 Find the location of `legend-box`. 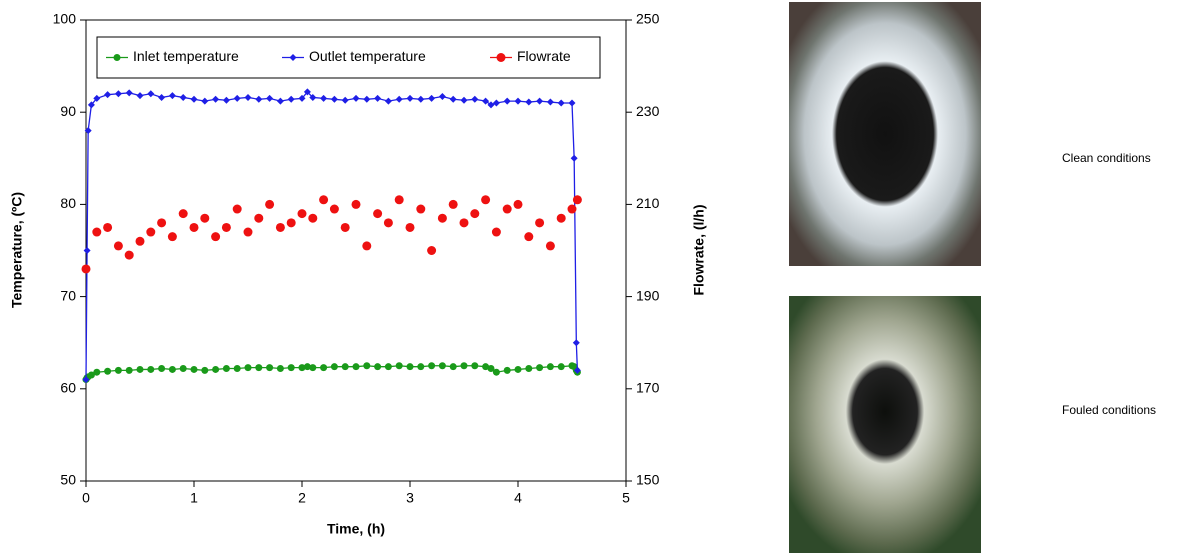

legend-box is located at coordinates (348, 57).